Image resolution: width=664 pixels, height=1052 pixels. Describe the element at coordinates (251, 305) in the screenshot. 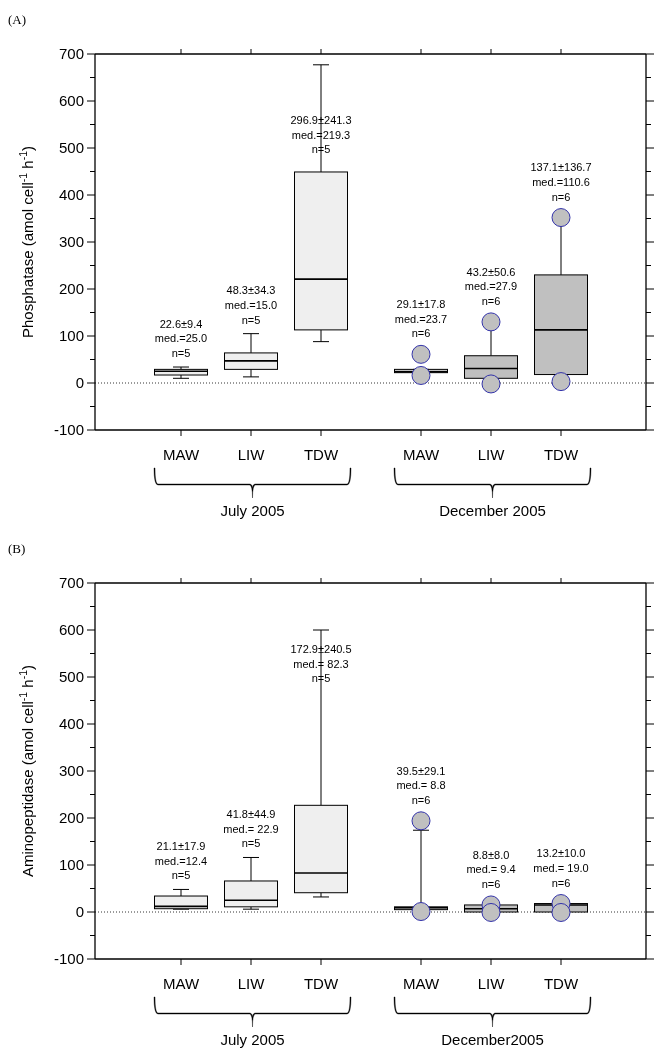

I see `annotation: 48.3±34.3 med.=15.0 n=5` at that location.